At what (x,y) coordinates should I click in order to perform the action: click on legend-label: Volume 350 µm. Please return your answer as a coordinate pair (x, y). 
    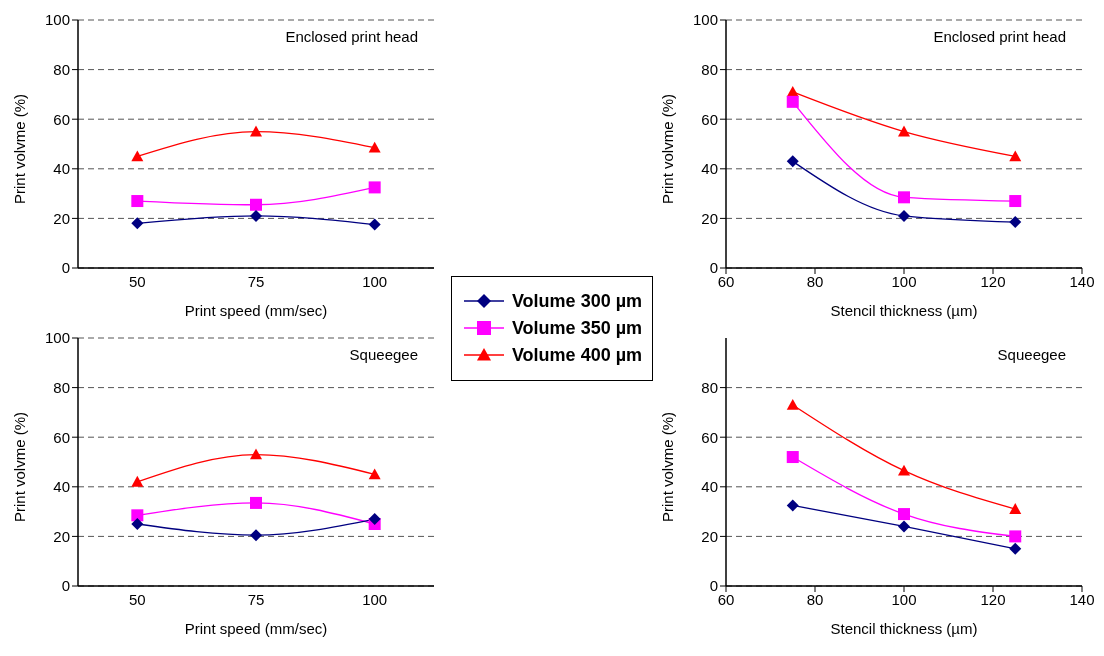
    Looking at the image, I should click on (577, 328).